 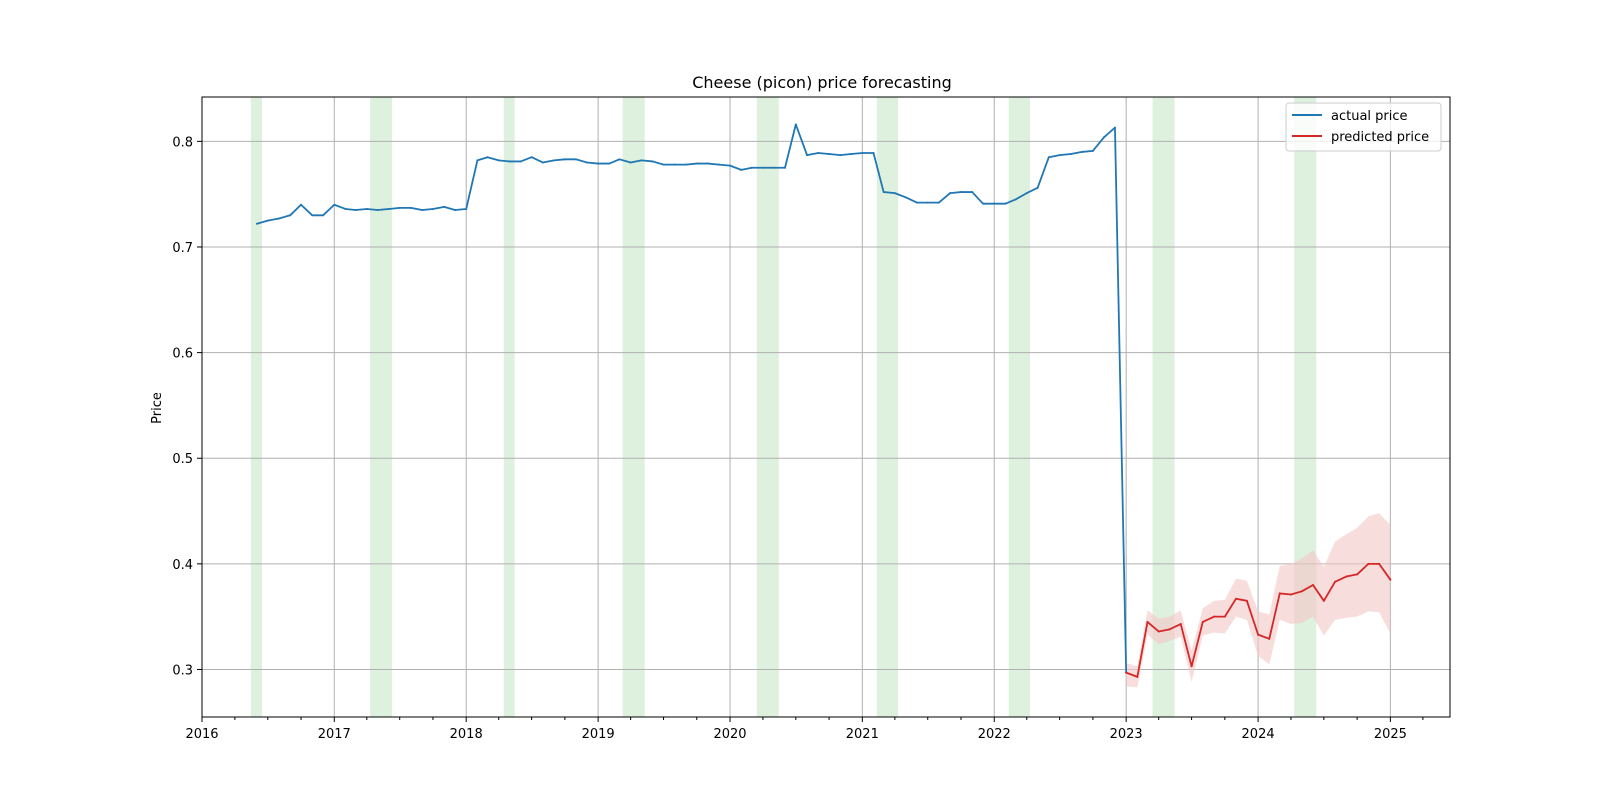 I want to click on legend-box, so click(x=1363, y=127).